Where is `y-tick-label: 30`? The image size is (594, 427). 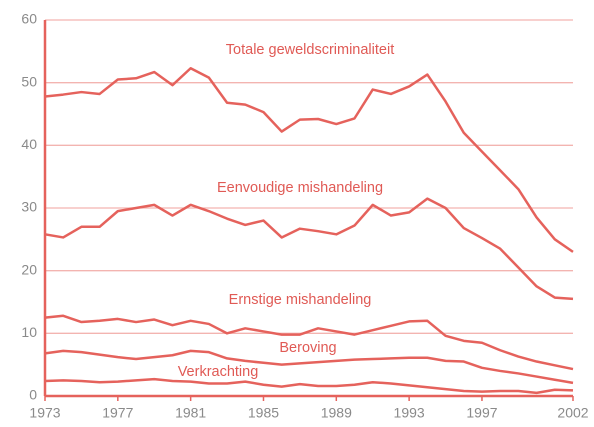 y-tick-label: 30 is located at coordinates (29, 207).